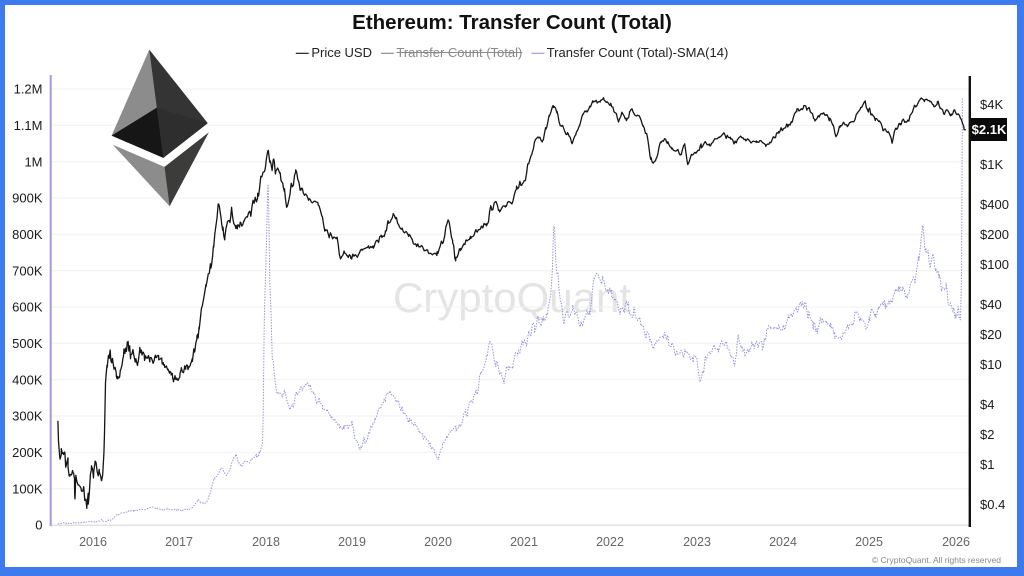 The width and height of the screenshot is (1024, 576). I want to click on svg-text: $1K, so click(991, 164).